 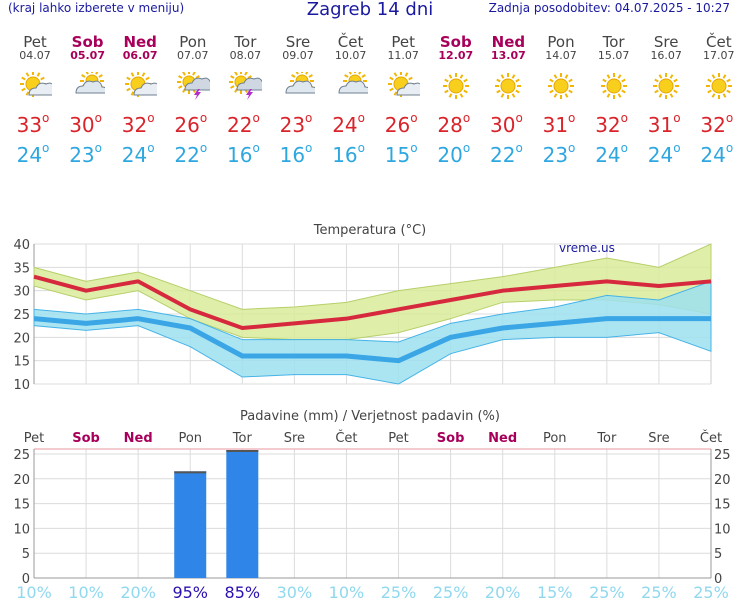 What do you see at coordinates (401, 154) in the screenshot?
I see `temp-min: 15o` at bounding box center [401, 154].